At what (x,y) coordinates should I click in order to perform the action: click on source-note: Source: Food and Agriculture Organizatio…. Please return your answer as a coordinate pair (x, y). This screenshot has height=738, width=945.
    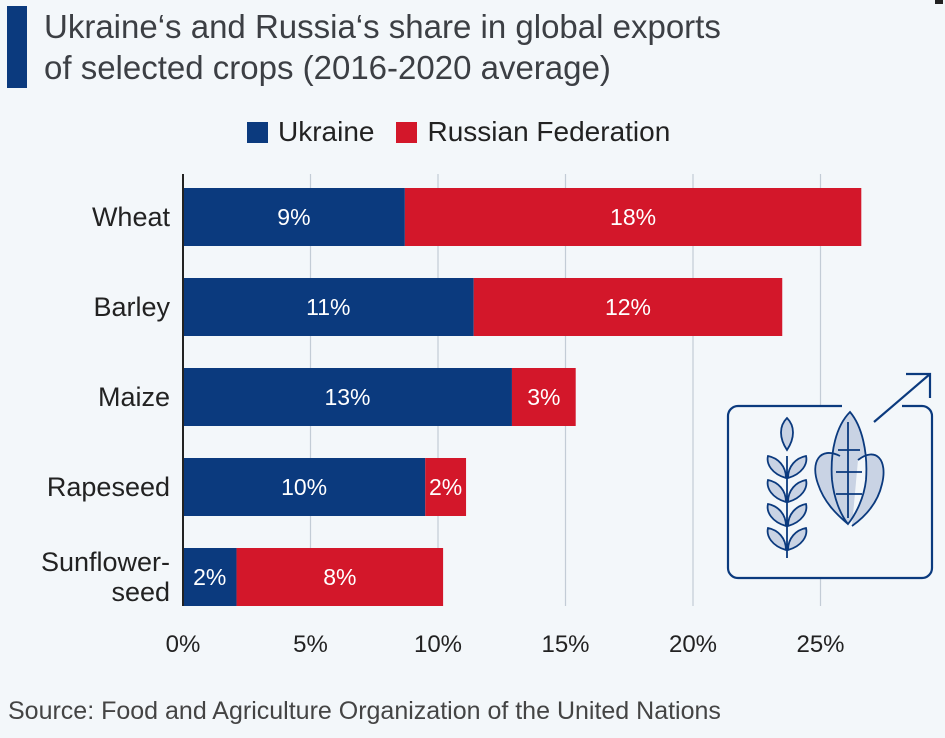
    Looking at the image, I should click on (364, 711).